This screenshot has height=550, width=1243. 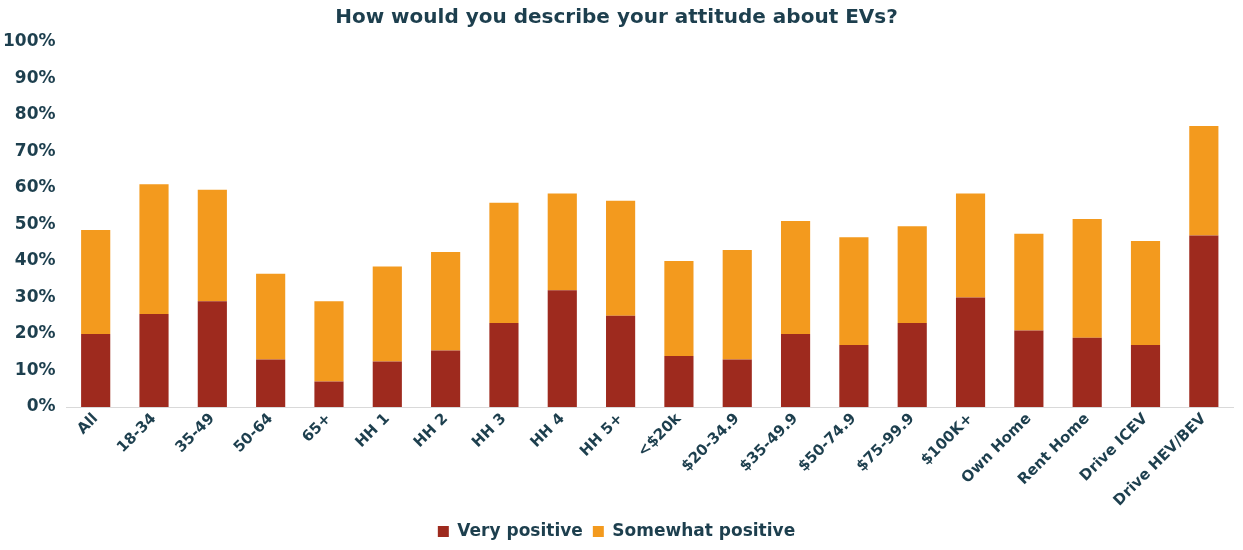 I want to click on x-tick-label: 65+, so click(x=316, y=427).